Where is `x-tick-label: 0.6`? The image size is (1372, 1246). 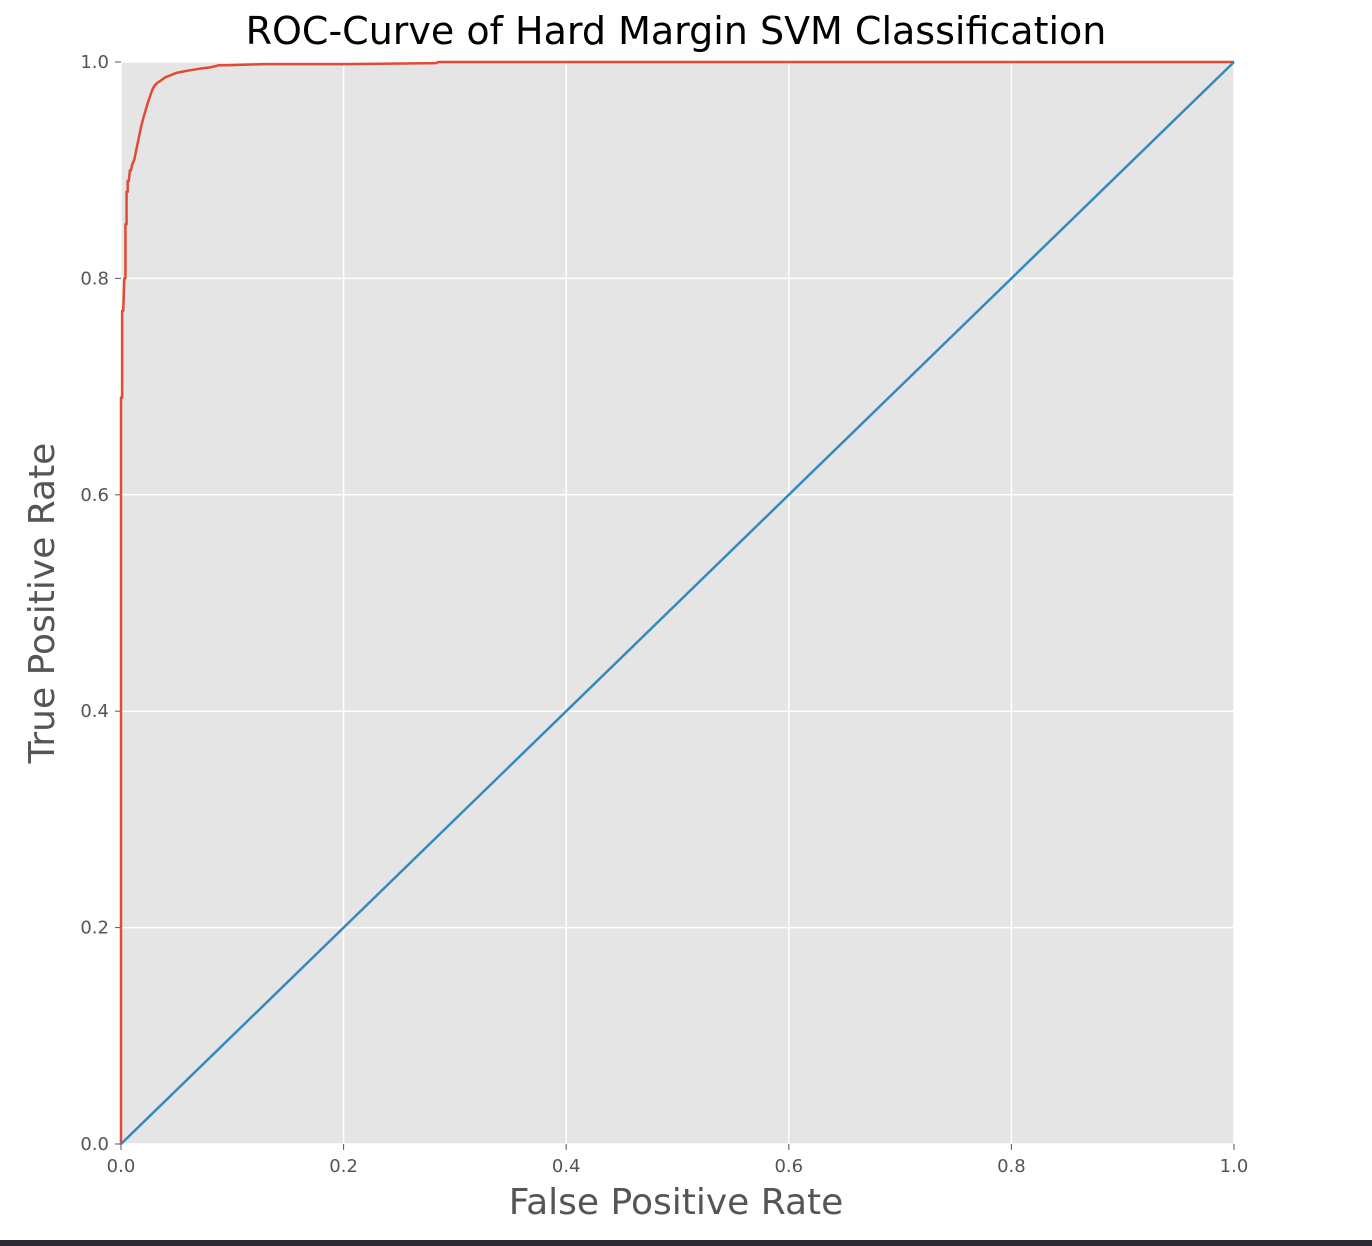 x-tick-label: 0.6 is located at coordinates (788, 1166).